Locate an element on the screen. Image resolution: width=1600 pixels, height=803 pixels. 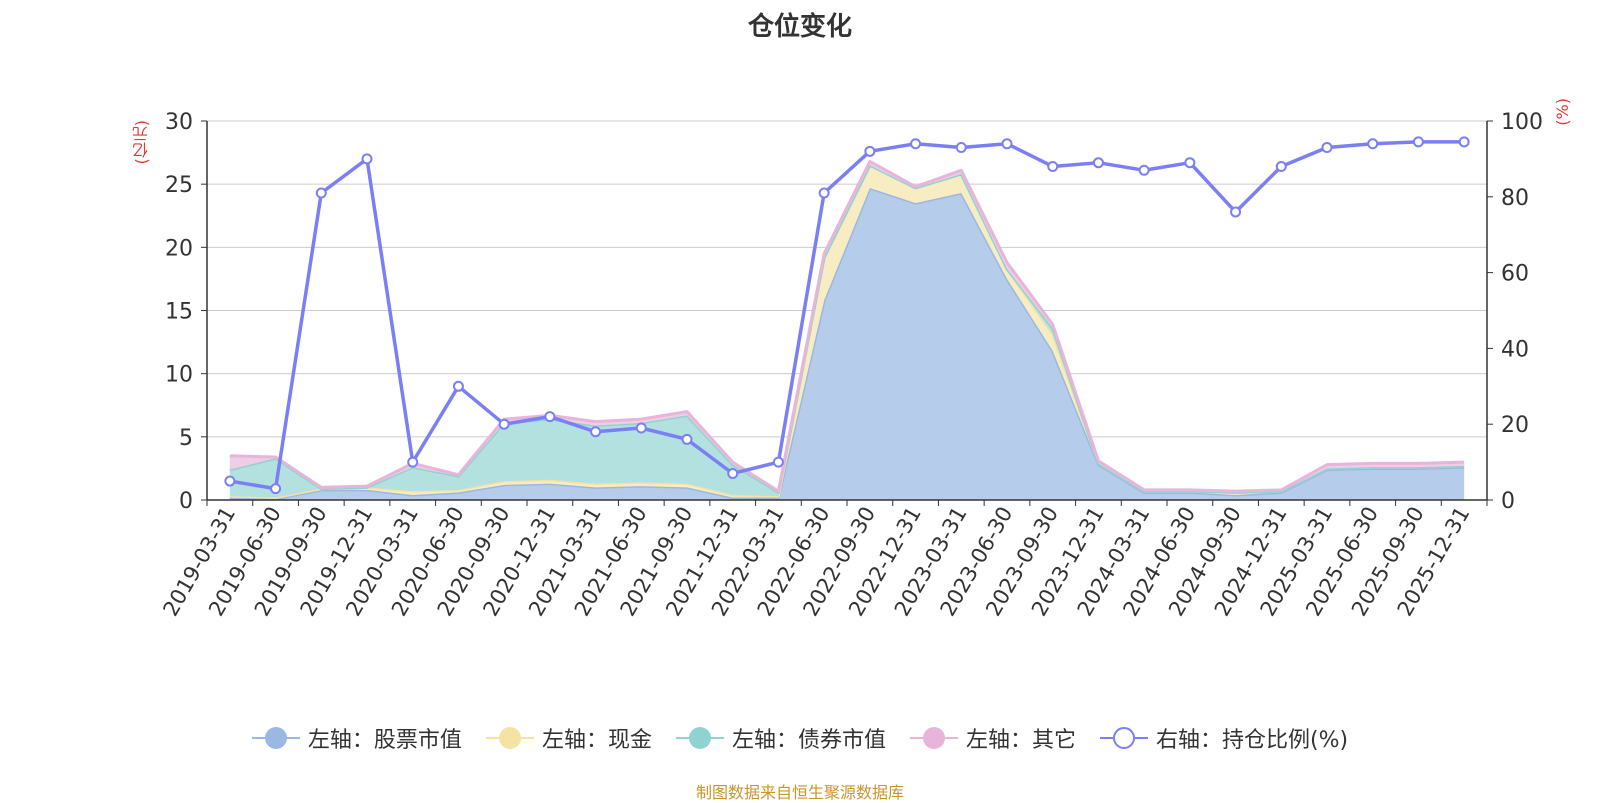
legend-label: 右轴：持仓比例(%) is located at coordinates (1252, 740).